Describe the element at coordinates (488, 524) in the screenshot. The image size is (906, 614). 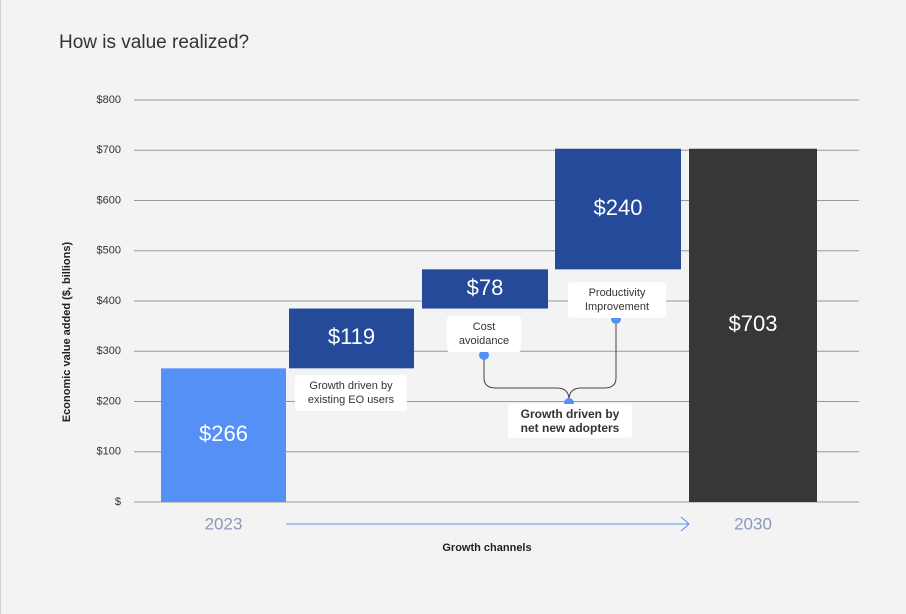
I see `channel-arrow` at that location.